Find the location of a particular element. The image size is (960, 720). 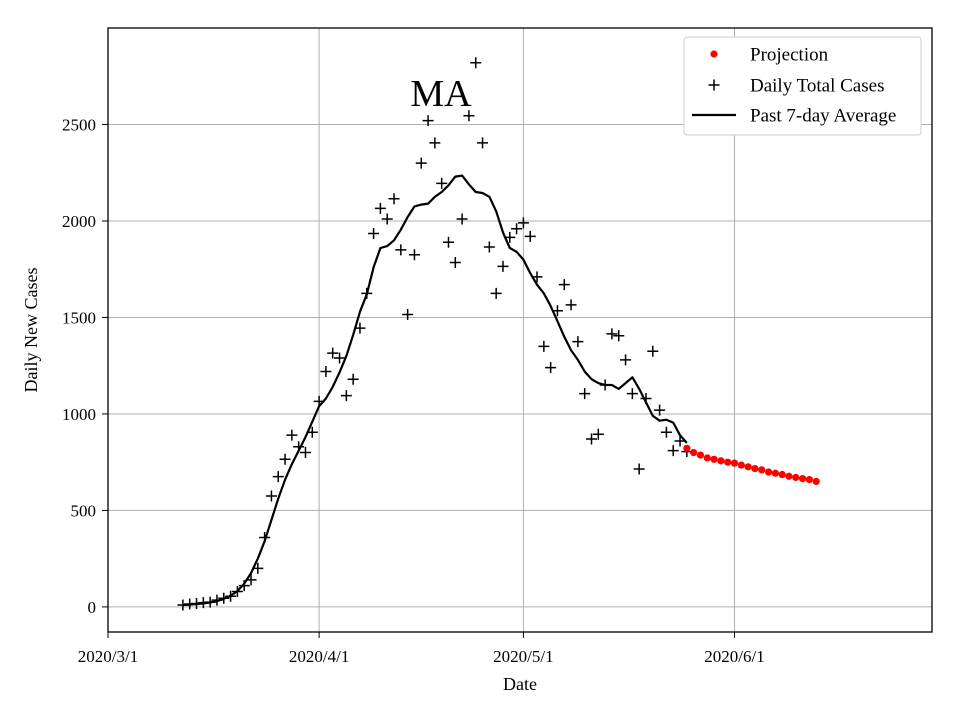

chart-title: MA is located at coordinates (441, 94).